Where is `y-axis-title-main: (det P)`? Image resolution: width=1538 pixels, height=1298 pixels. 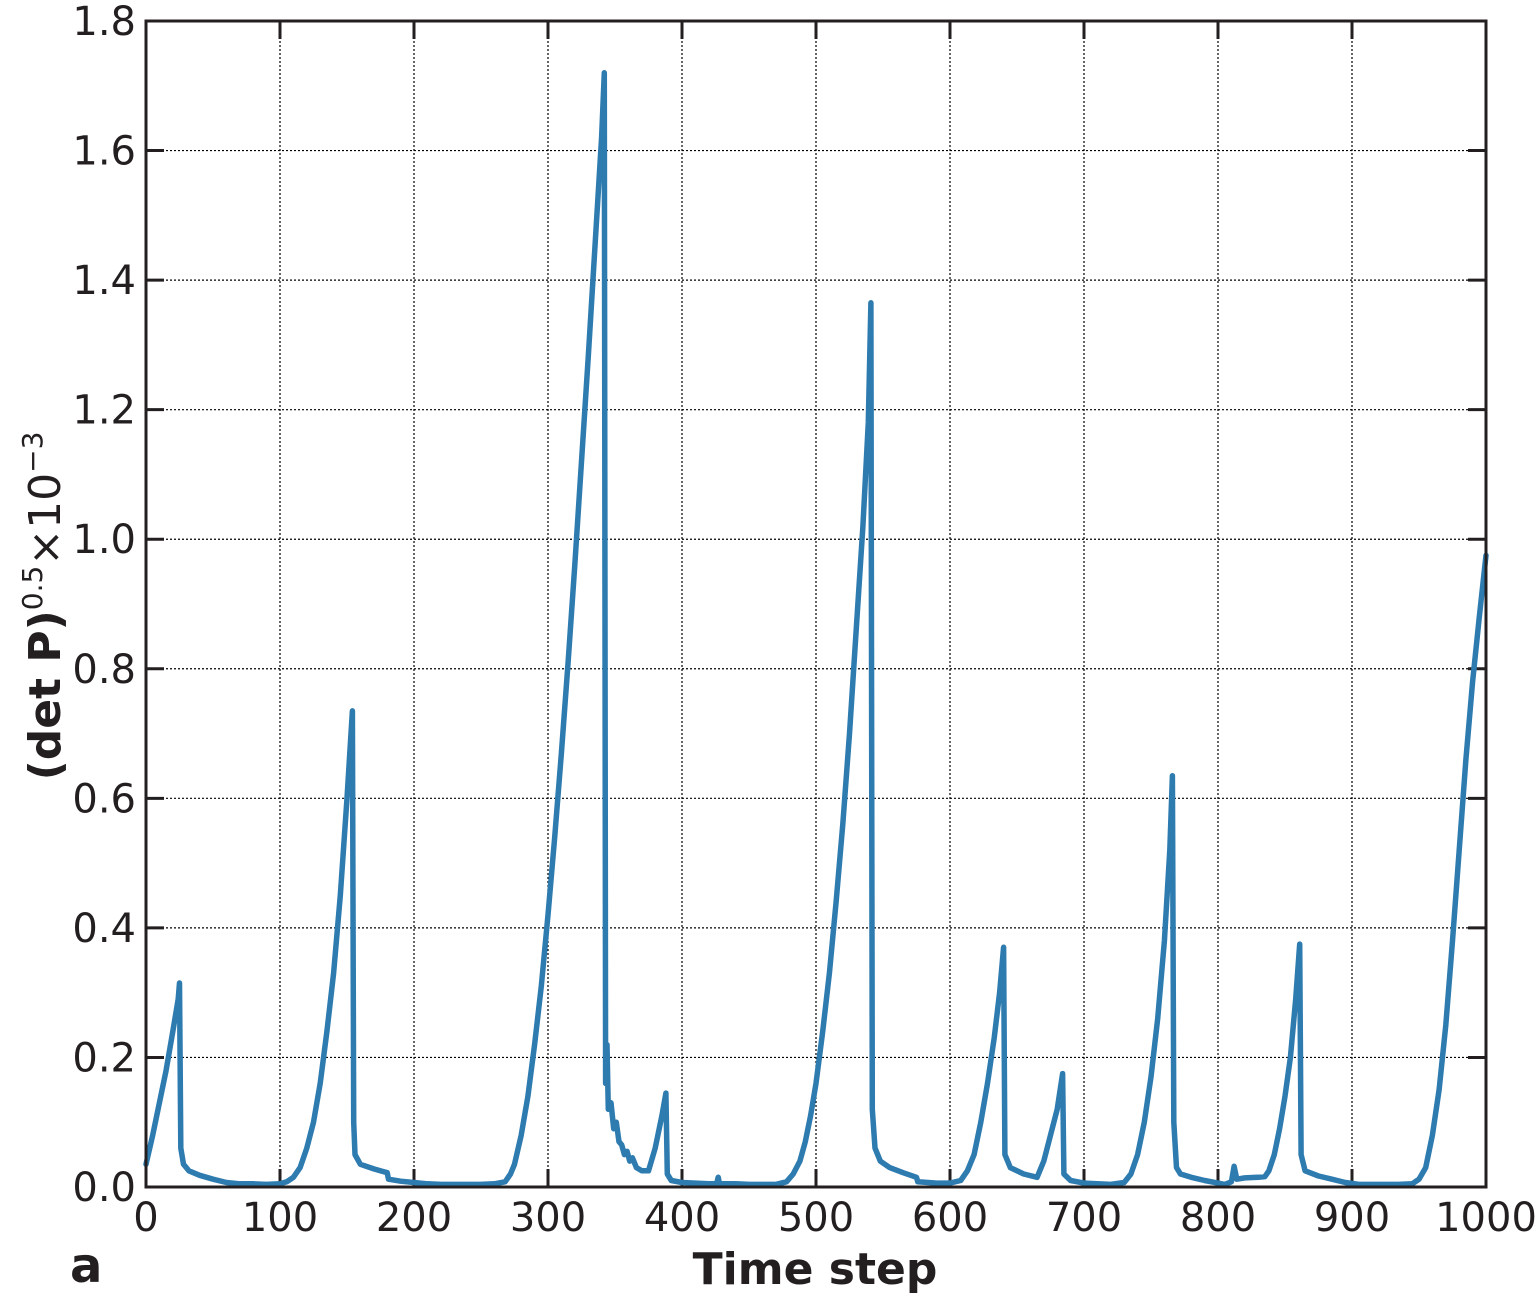 y-axis-title-main: (det P) is located at coordinates (45, 695).